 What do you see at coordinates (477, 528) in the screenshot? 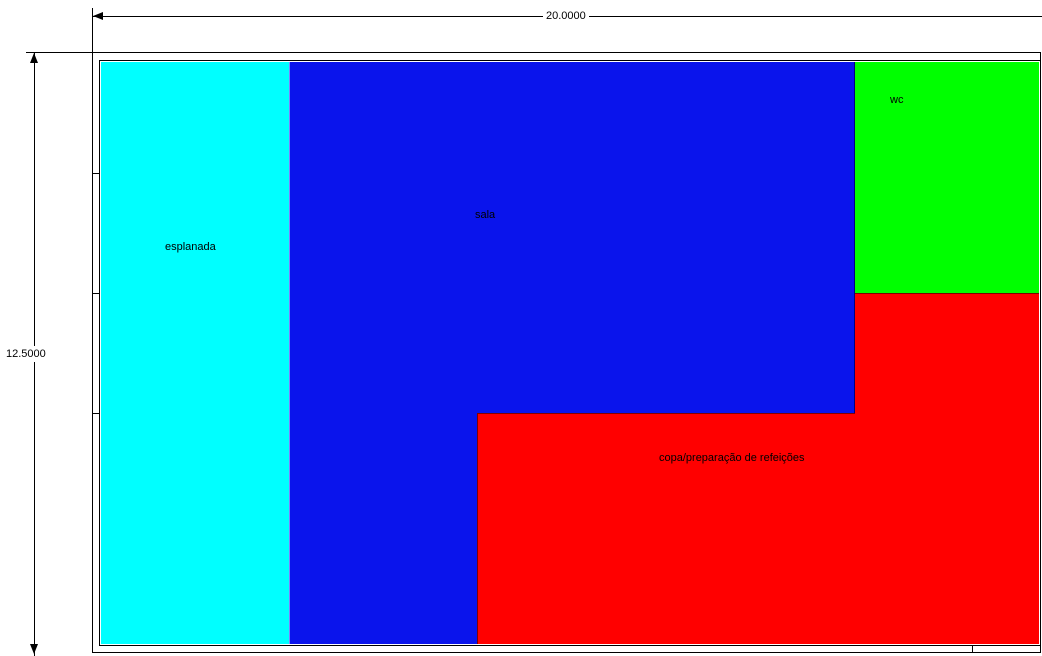
I see `wall-sala-copa-vertical` at bounding box center [477, 528].